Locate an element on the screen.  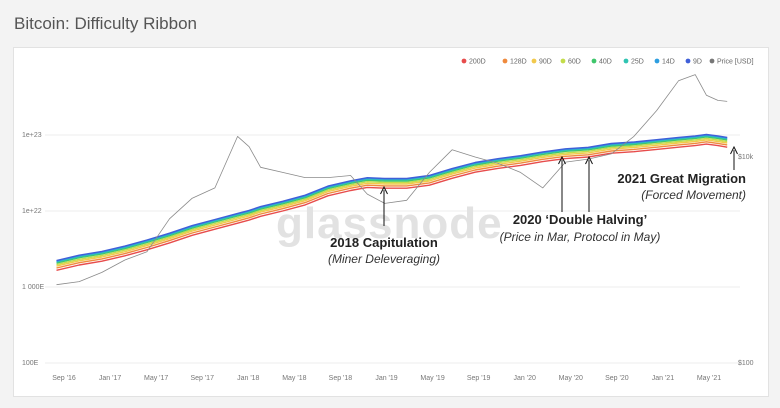
x-tick-label: Sep '17 is located at coordinates (202, 378).